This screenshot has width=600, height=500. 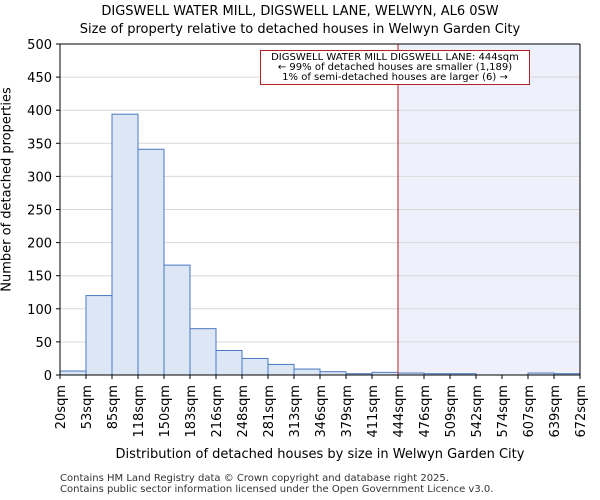 I want to click on x-tick-label: 379sqm, so click(x=347, y=411).